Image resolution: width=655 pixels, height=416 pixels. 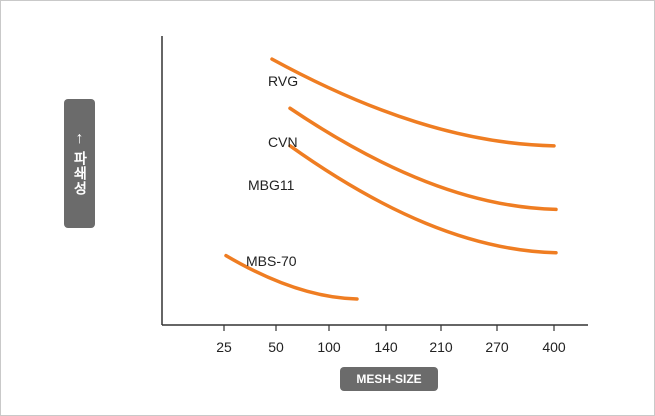 What do you see at coordinates (272, 171) in the screenshot?
I see `series-labels: RVG CVN MBG11 MBS-70` at bounding box center [272, 171].